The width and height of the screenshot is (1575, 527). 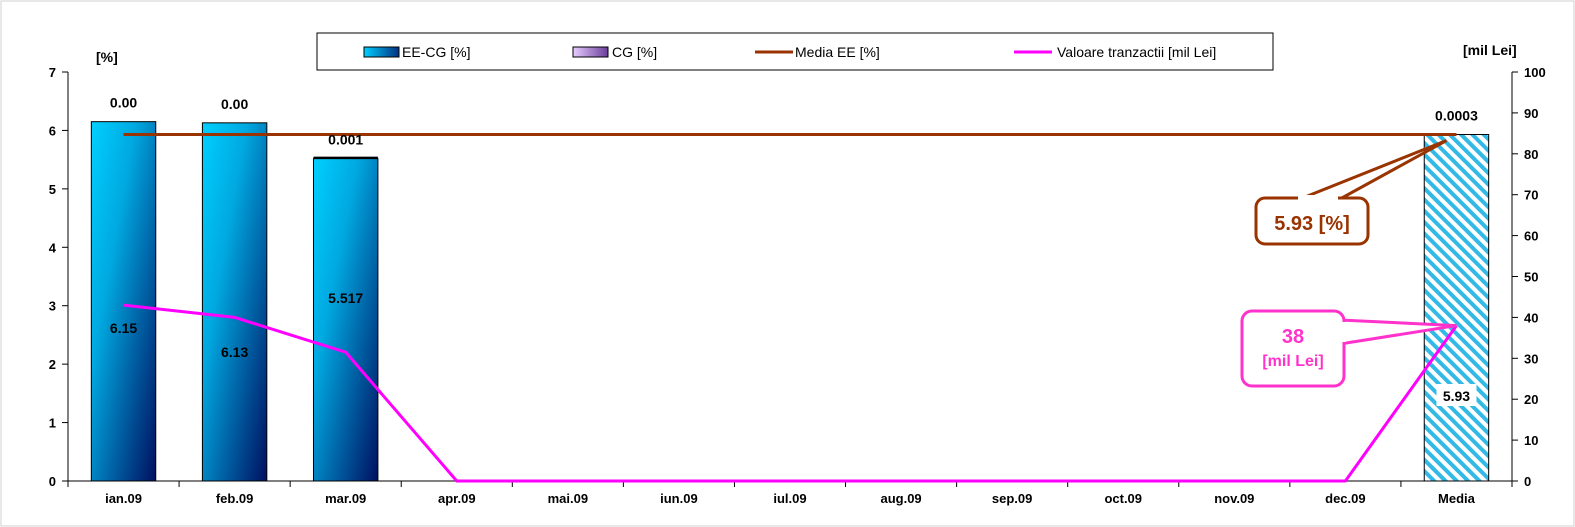 What do you see at coordinates (1531, 154) in the screenshot?
I see `y-right-tick-label: 80` at bounding box center [1531, 154].